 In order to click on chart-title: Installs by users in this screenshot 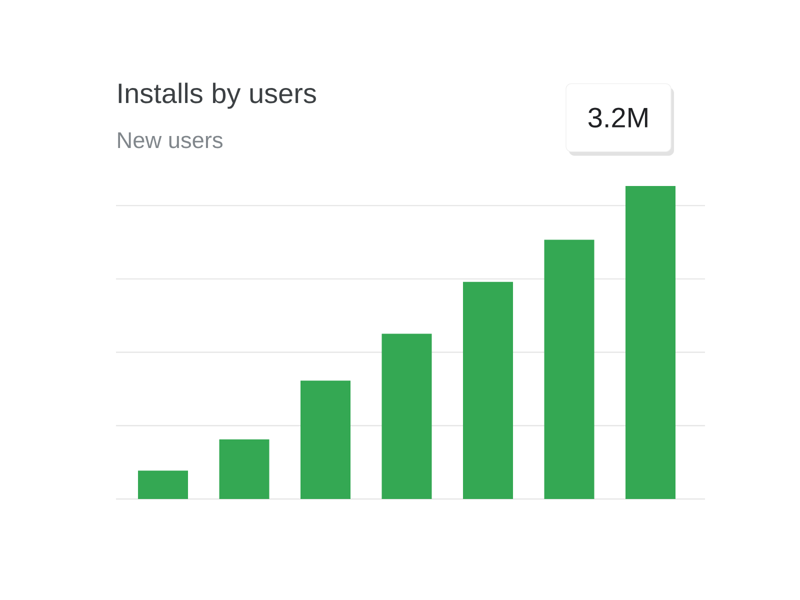, I will do `click(217, 95)`.